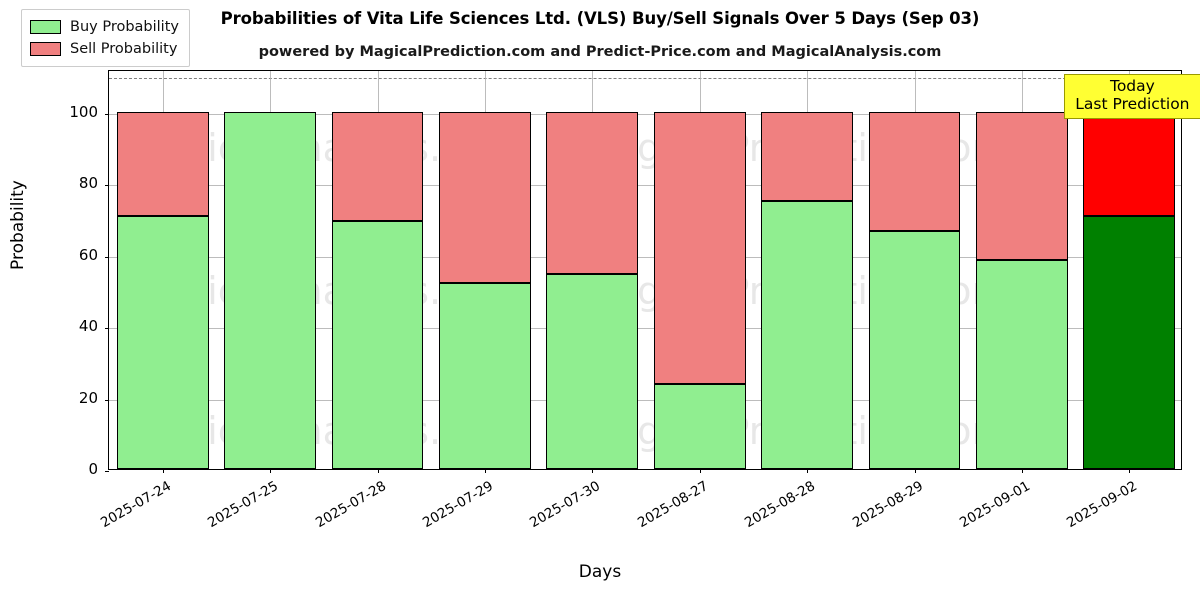 This screenshot has height=600, width=1200. Describe the element at coordinates (88, 397) in the screenshot. I see `y-tick-label: 20` at that location.